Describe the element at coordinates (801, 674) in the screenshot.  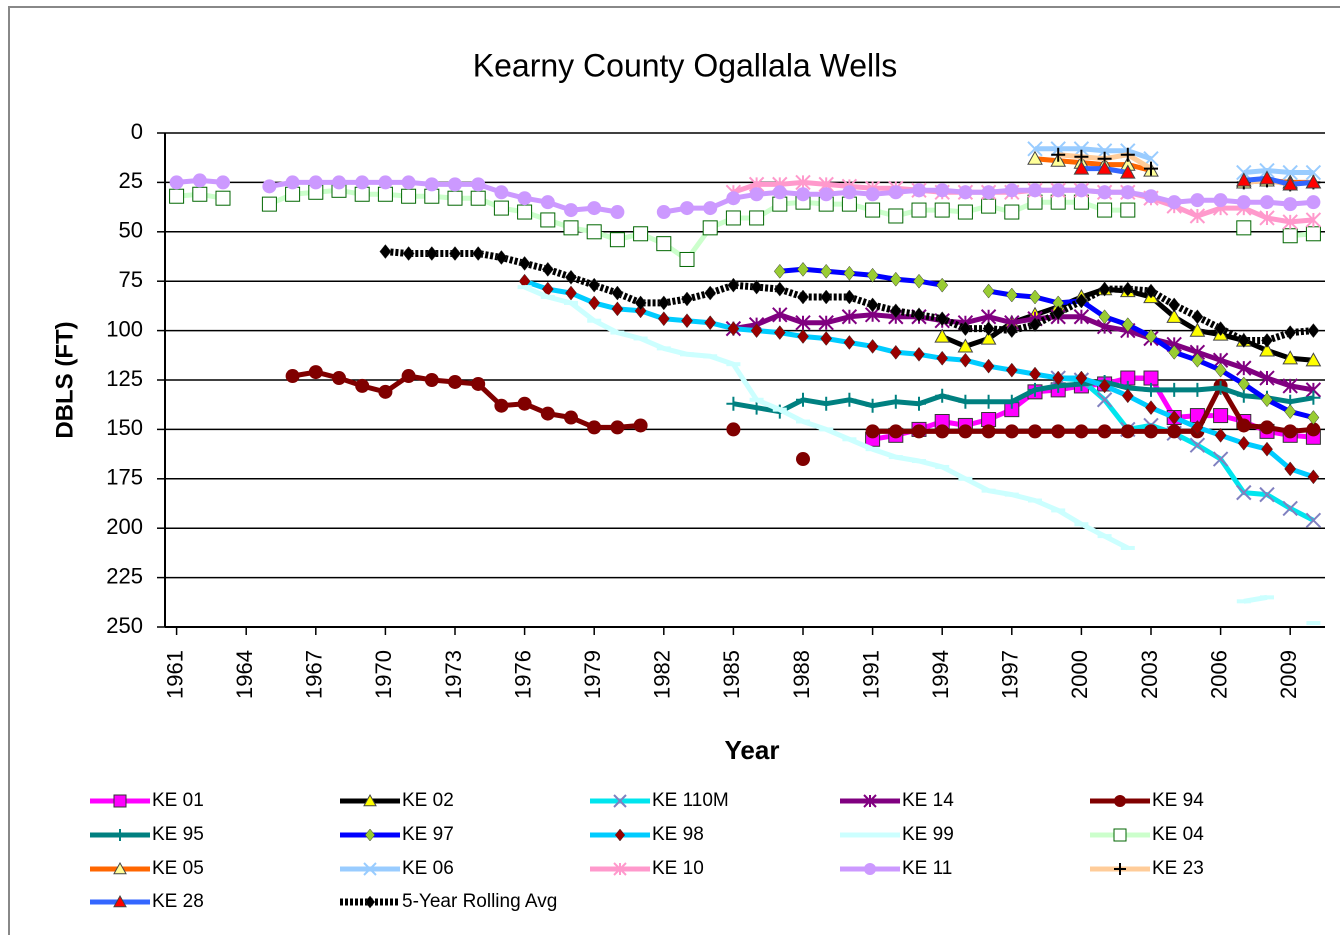
I see `x-tick-label: 1988` at that location.